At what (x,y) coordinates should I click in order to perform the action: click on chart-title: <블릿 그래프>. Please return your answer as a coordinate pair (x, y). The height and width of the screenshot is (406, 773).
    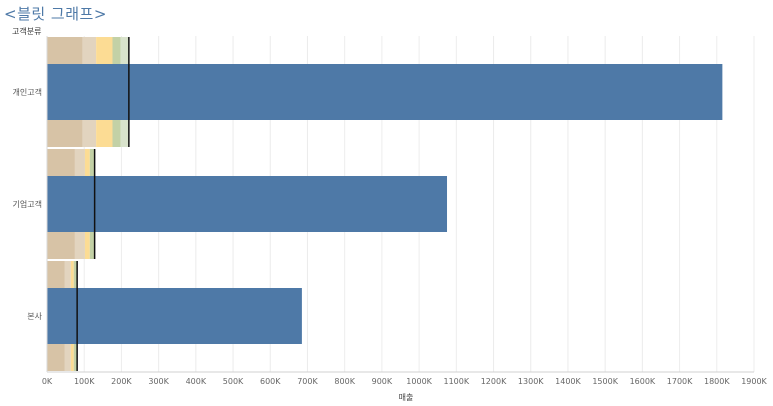
    Looking at the image, I should click on (55, 14).